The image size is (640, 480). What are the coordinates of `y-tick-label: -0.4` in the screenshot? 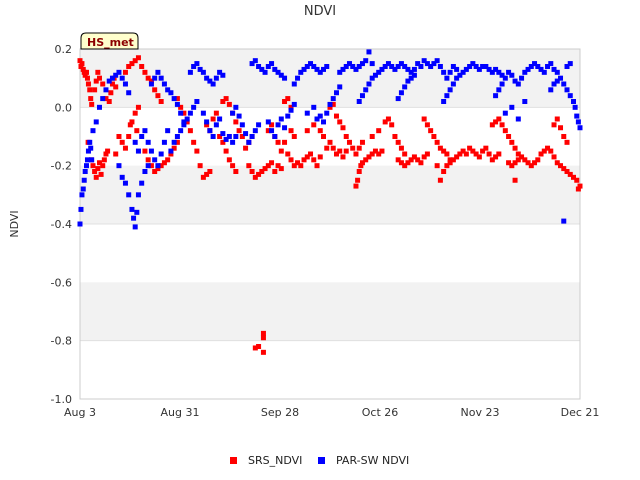 It's located at (61, 224).